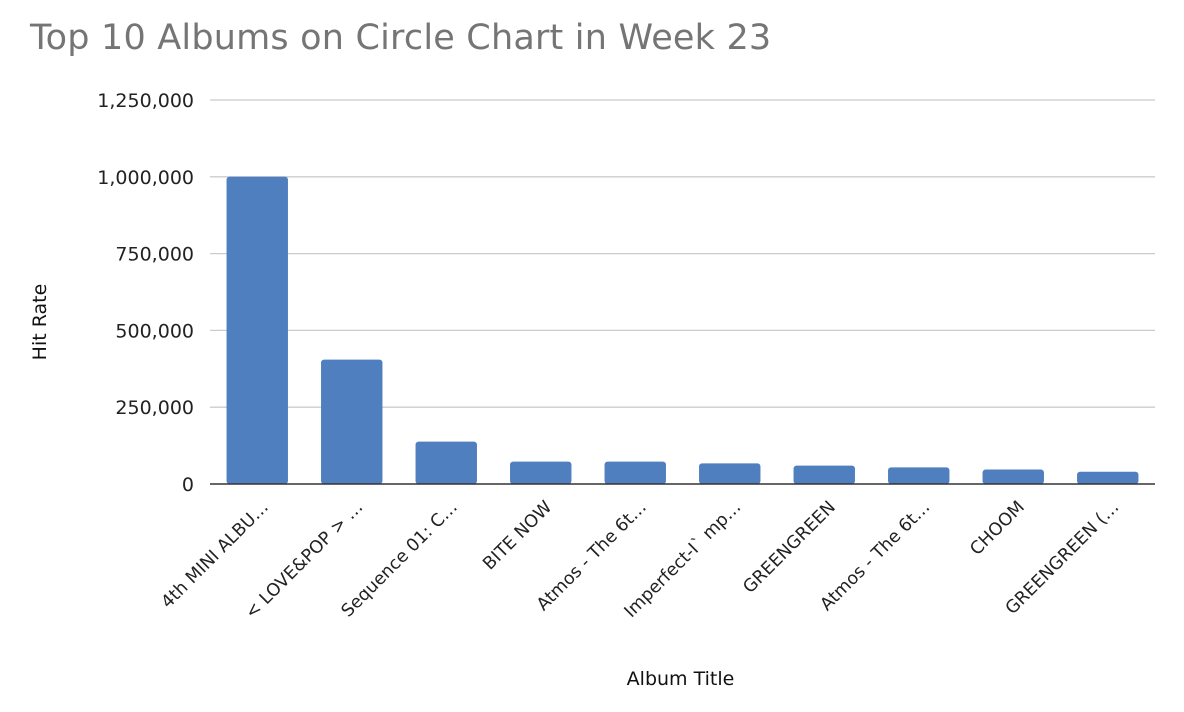 The image size is (1184, 712). What do you see at coordinates (789, 547) in the screenshot?
I see `x-tick-label: GREENGREEN` at bounding box center [789, 547].